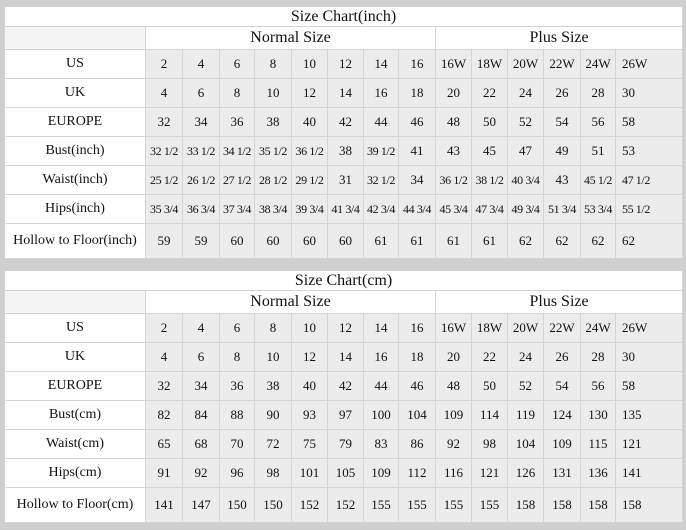 The width and height of the screenshot is (686, 530). Describe the element at coordinates (309, 473) in the screenshot. I see `table-cell: 101` at that location.